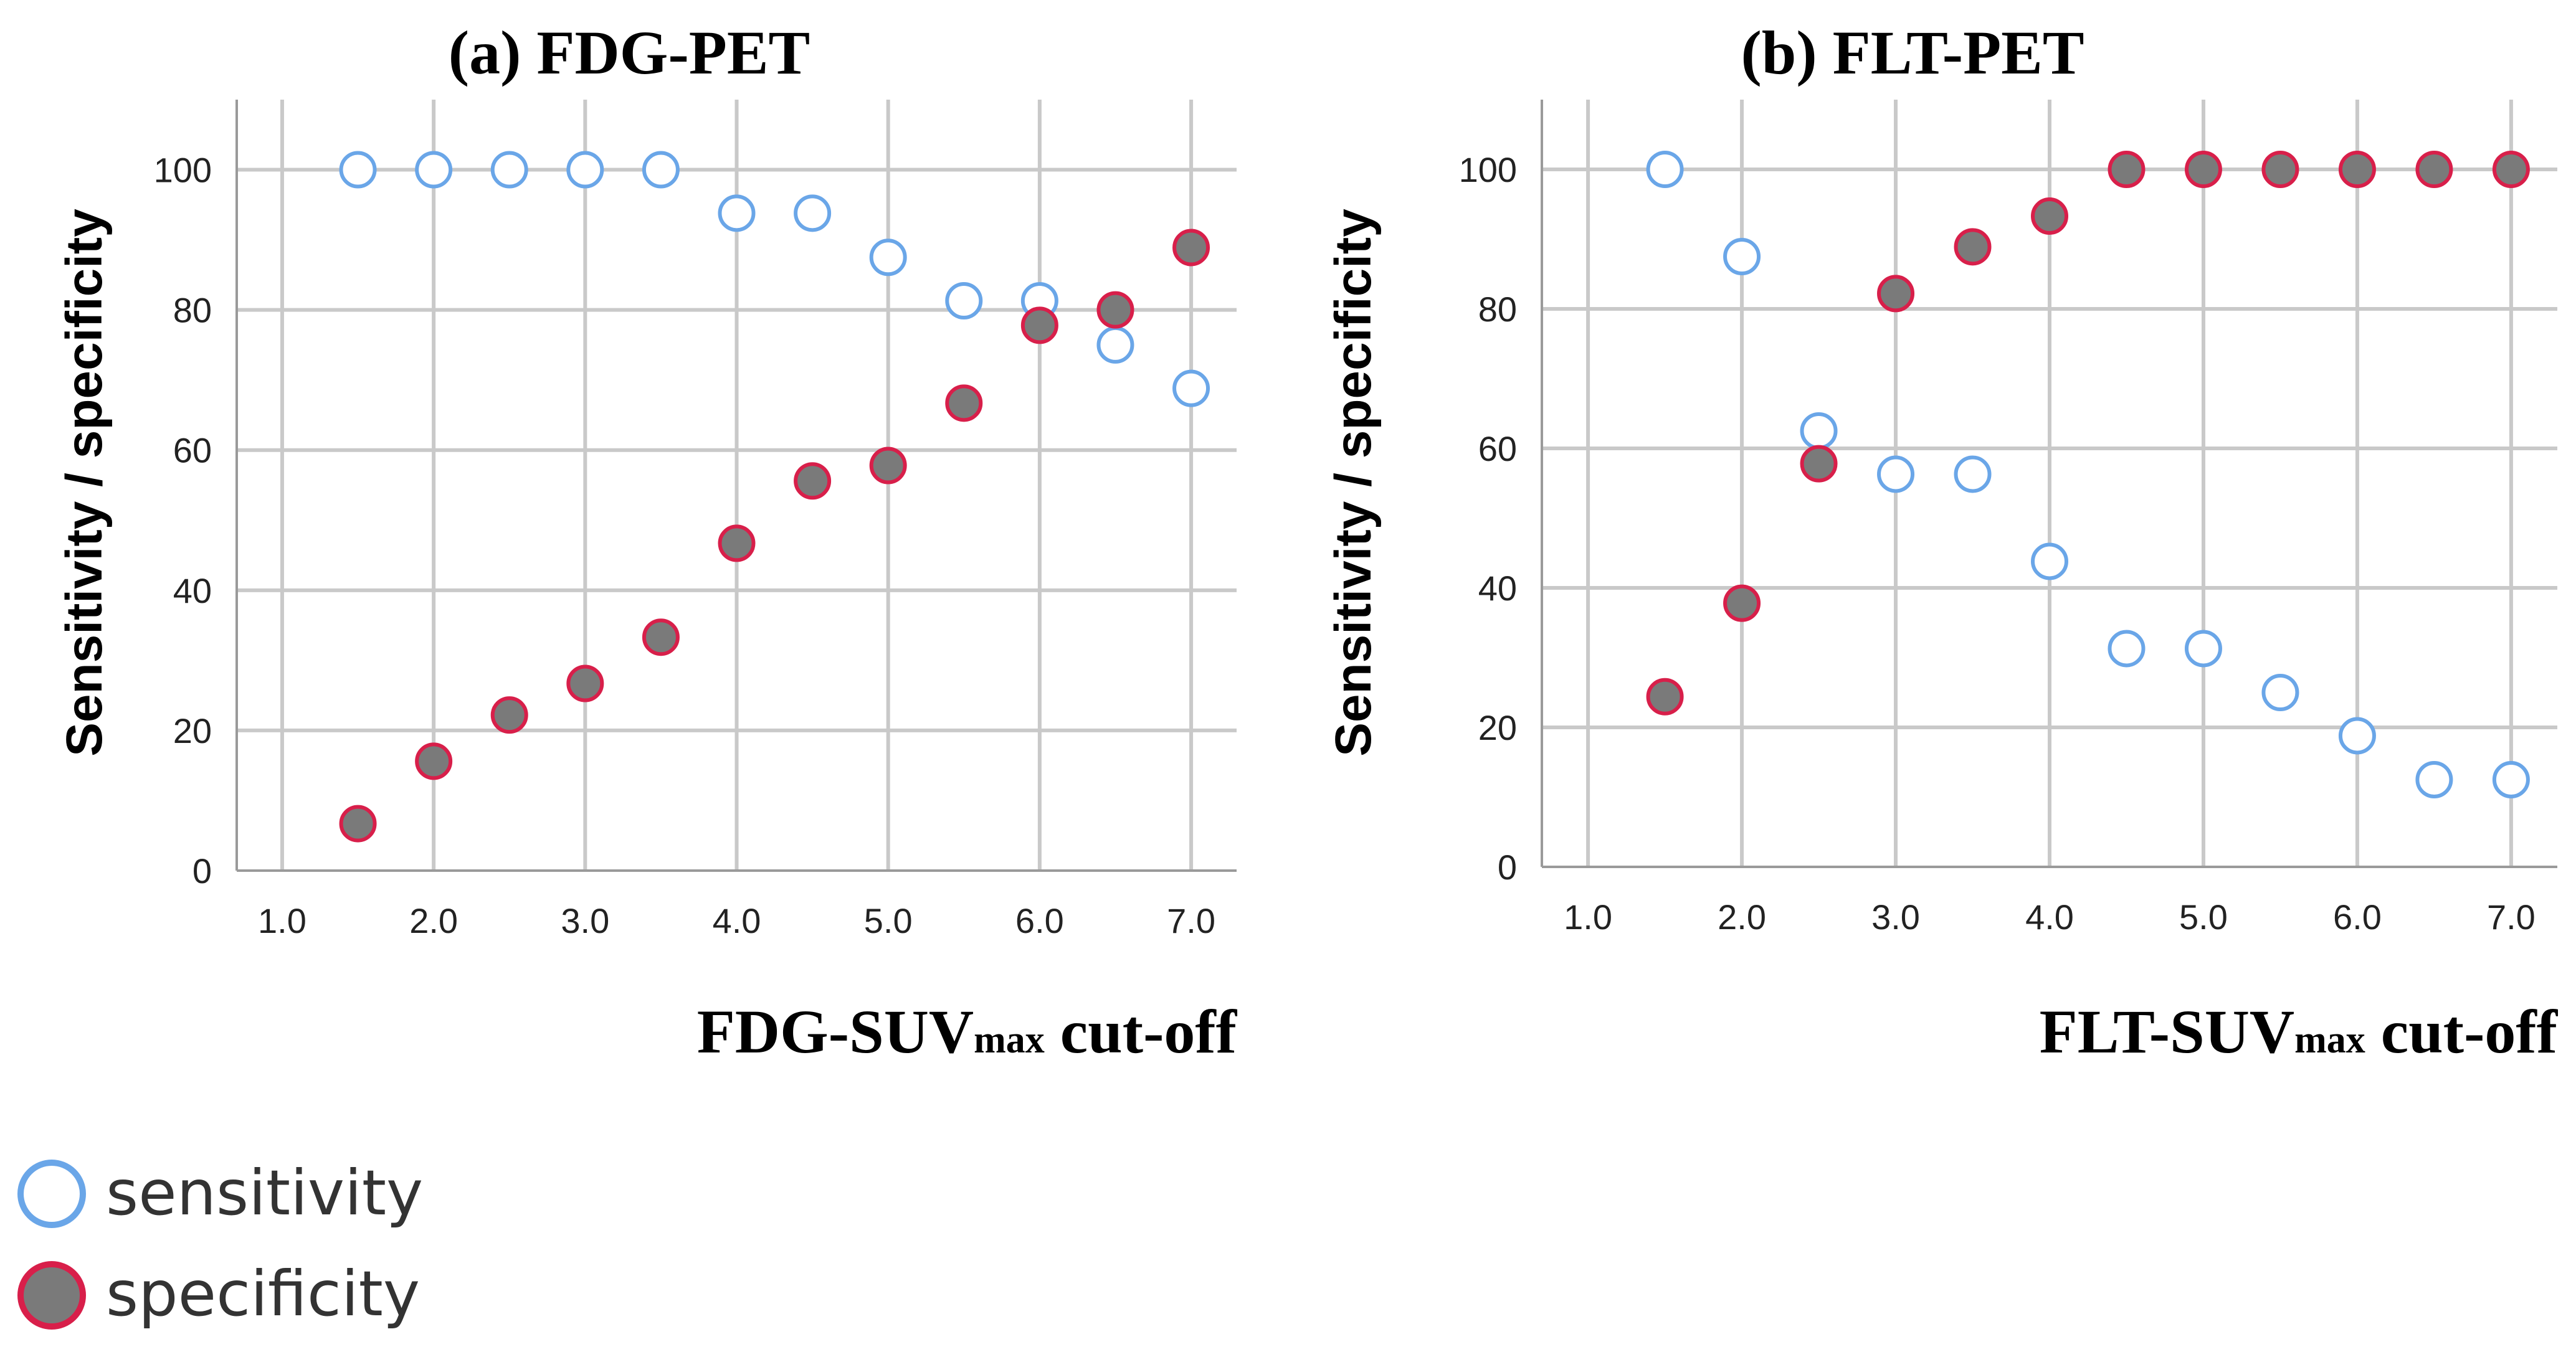 The width and height of the screenshot is (2576, 1352). Describe the element at coordinates (835, 1032) in the screenshot. I see `x-axis-label-main-a: FDG-SUV` at that location.